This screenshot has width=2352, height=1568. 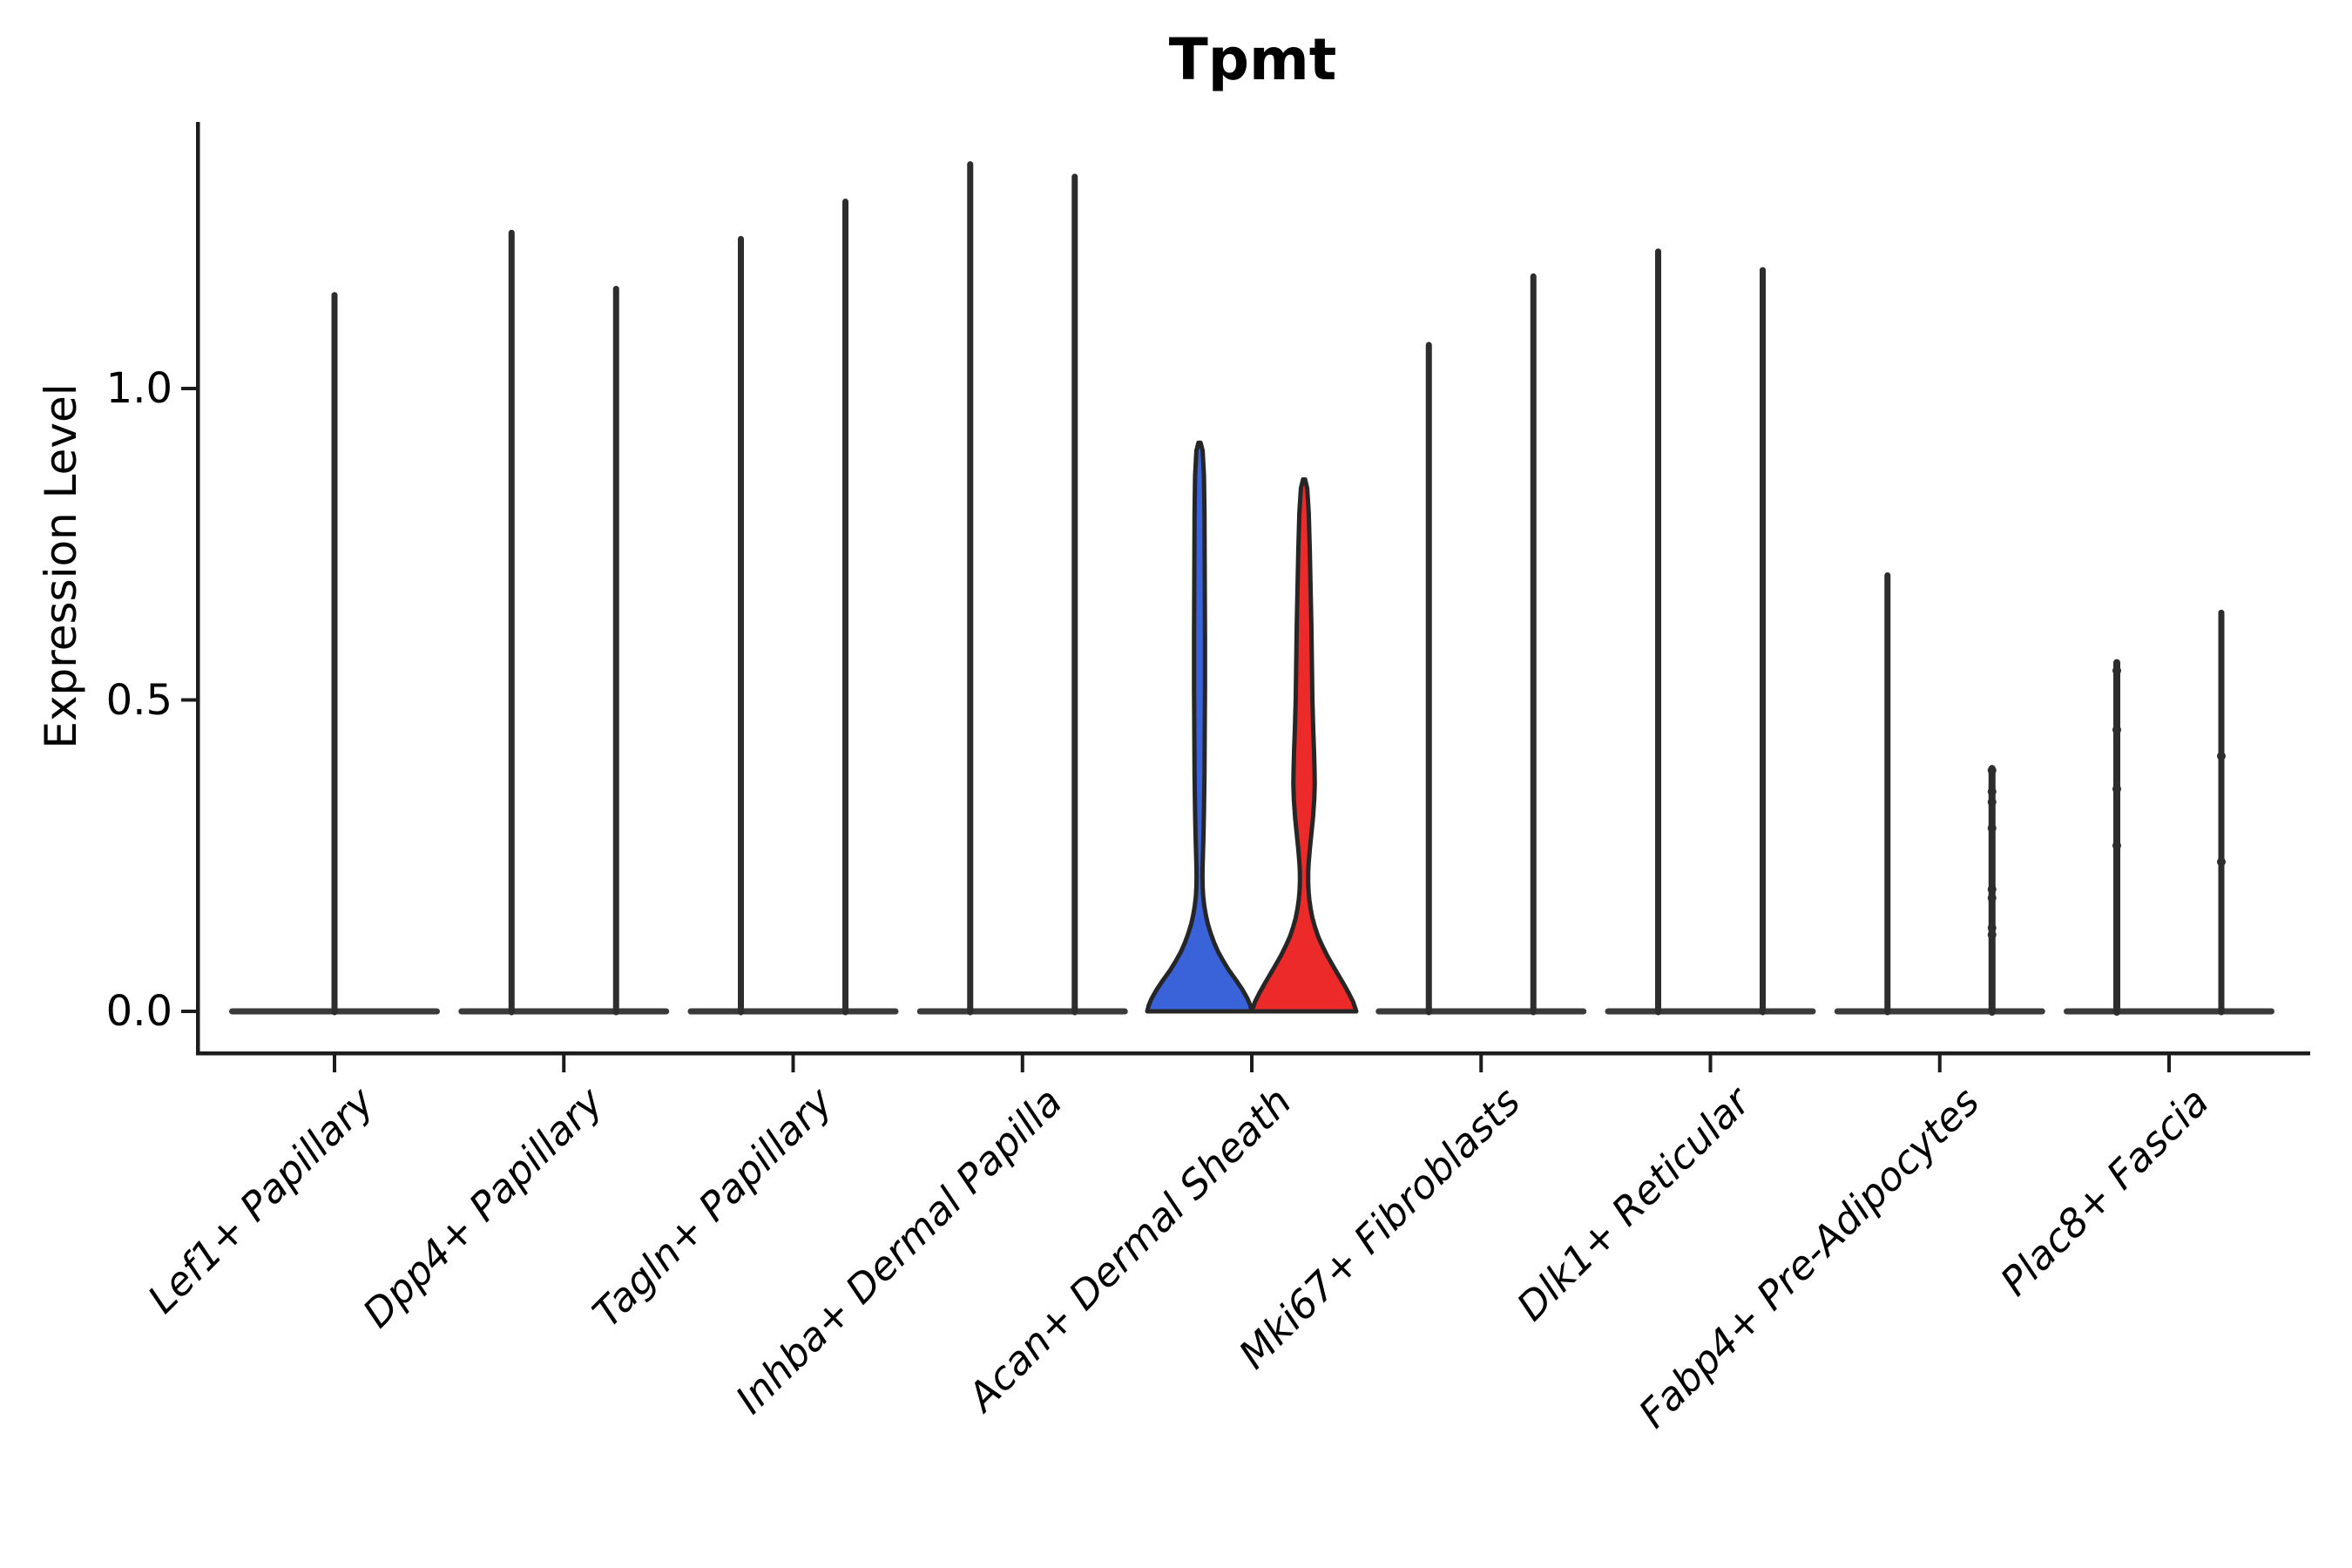 I want to click on y-axis-spine, so click(x=198, y=588).